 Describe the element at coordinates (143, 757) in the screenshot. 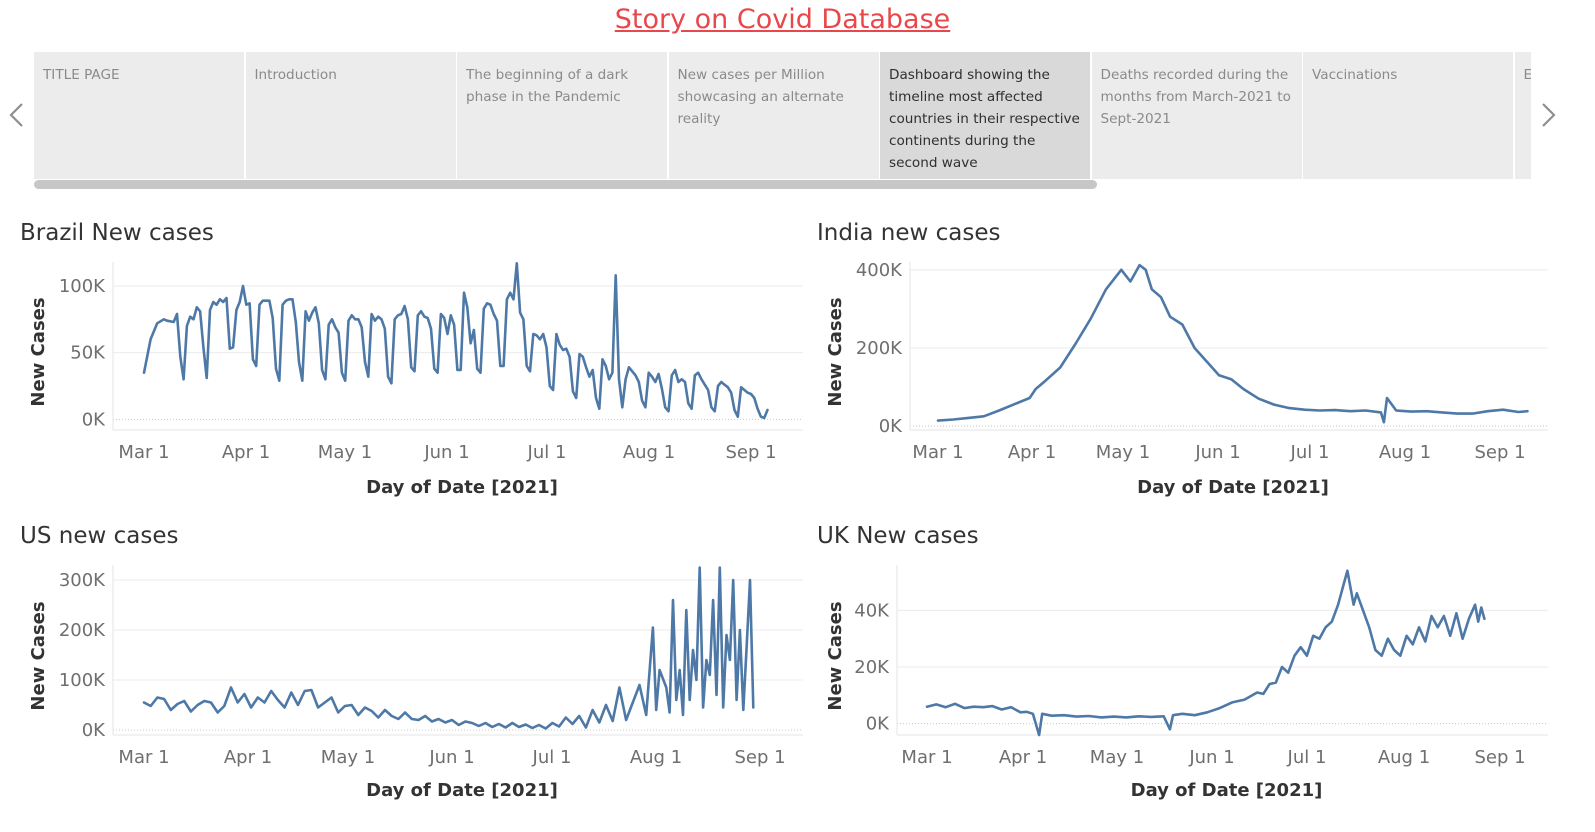

I see `us-x-tick-label: Mar 1` at that location.